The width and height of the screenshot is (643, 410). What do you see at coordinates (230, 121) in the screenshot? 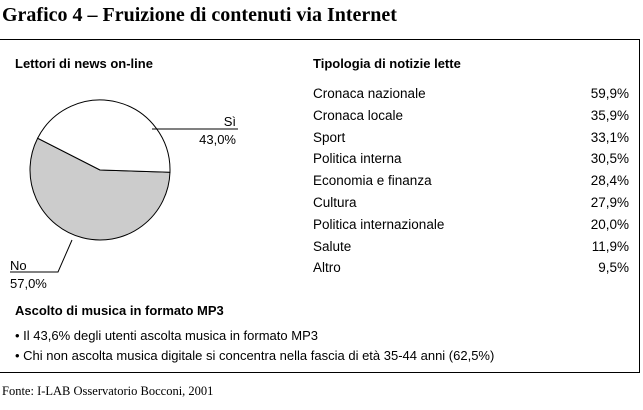
I see `pie-label-si: Sì` at bounding box center [230, 121].